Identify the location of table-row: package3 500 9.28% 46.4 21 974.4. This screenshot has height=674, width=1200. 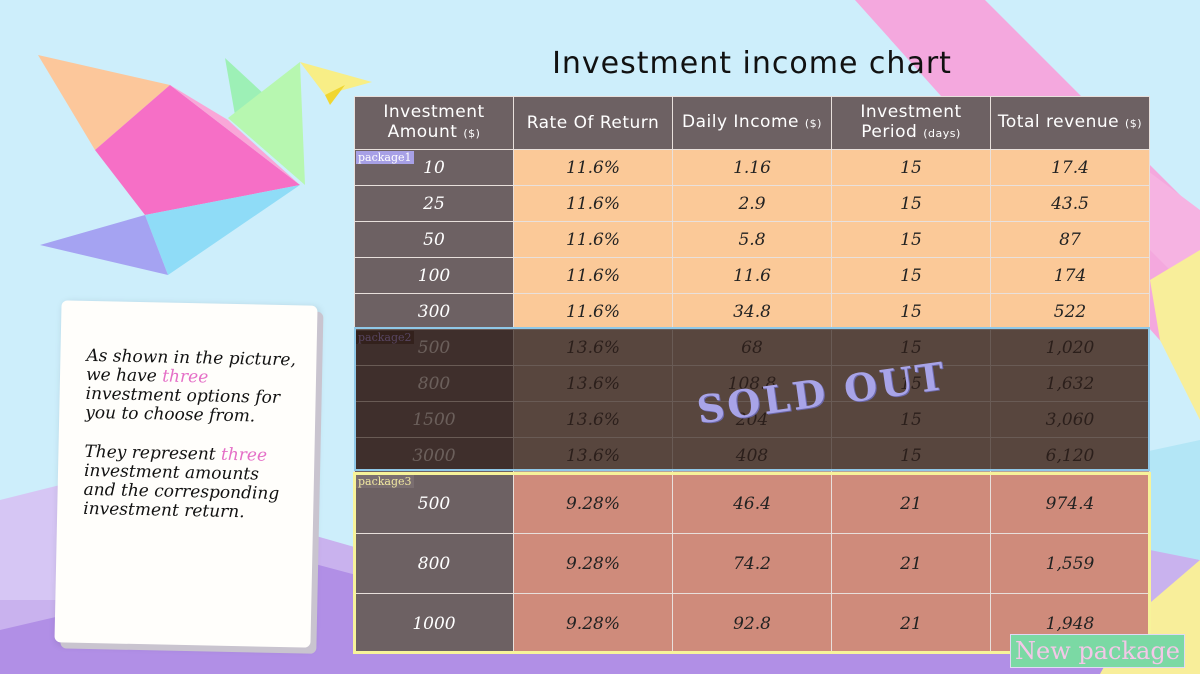
(752, 503).